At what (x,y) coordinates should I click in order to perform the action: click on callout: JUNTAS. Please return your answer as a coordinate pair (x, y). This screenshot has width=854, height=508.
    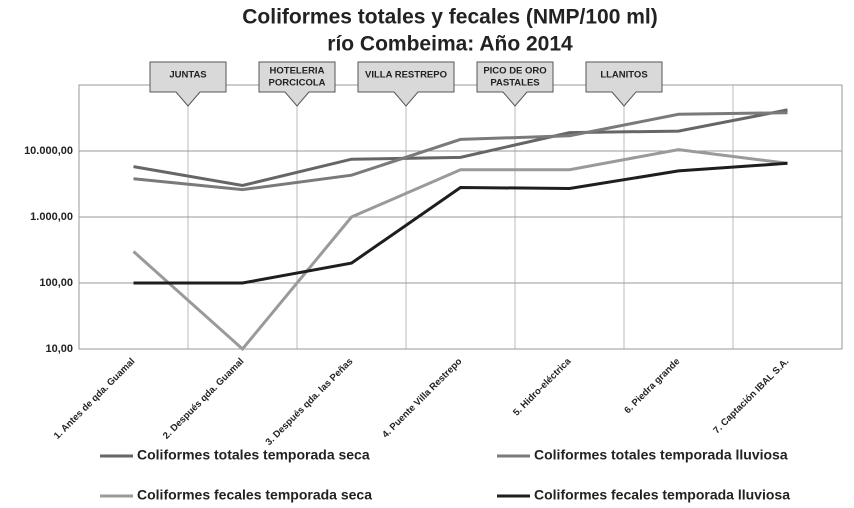
    Looking at the image, I should click on (188, 84).